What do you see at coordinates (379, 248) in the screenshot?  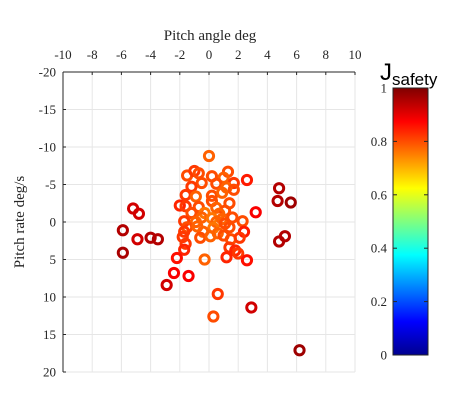 I see `colorbar-tick-label: 0.4` at bounding box center [379, 248].